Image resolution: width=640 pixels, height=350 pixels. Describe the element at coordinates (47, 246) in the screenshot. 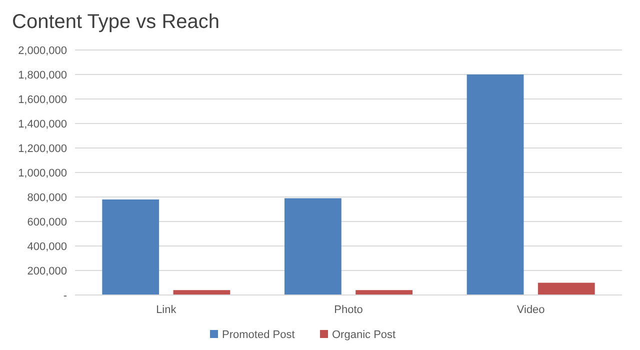

I see `y-tick-label: 400,000` at that location.